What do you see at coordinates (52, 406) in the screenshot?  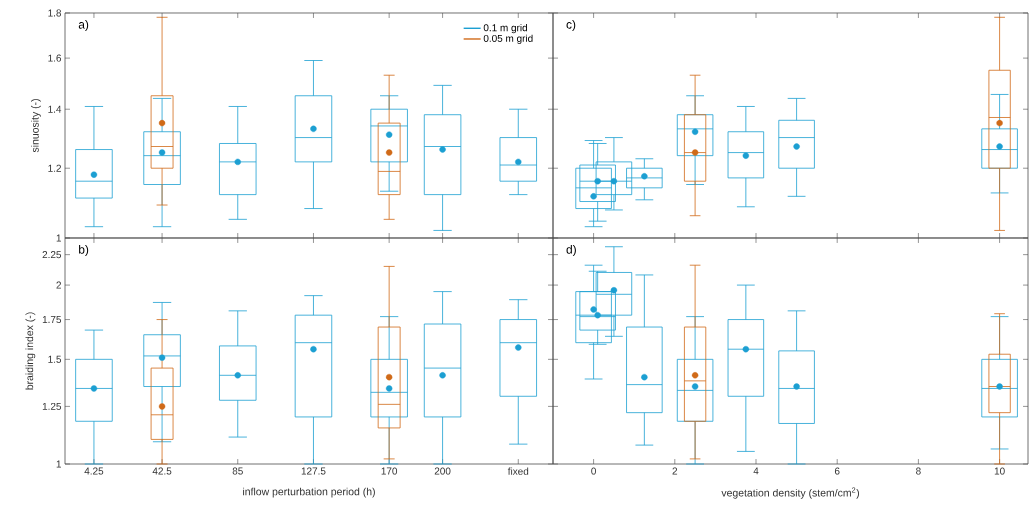 I see `y-tick-label: 1.25` at bounding box center [52, 406].